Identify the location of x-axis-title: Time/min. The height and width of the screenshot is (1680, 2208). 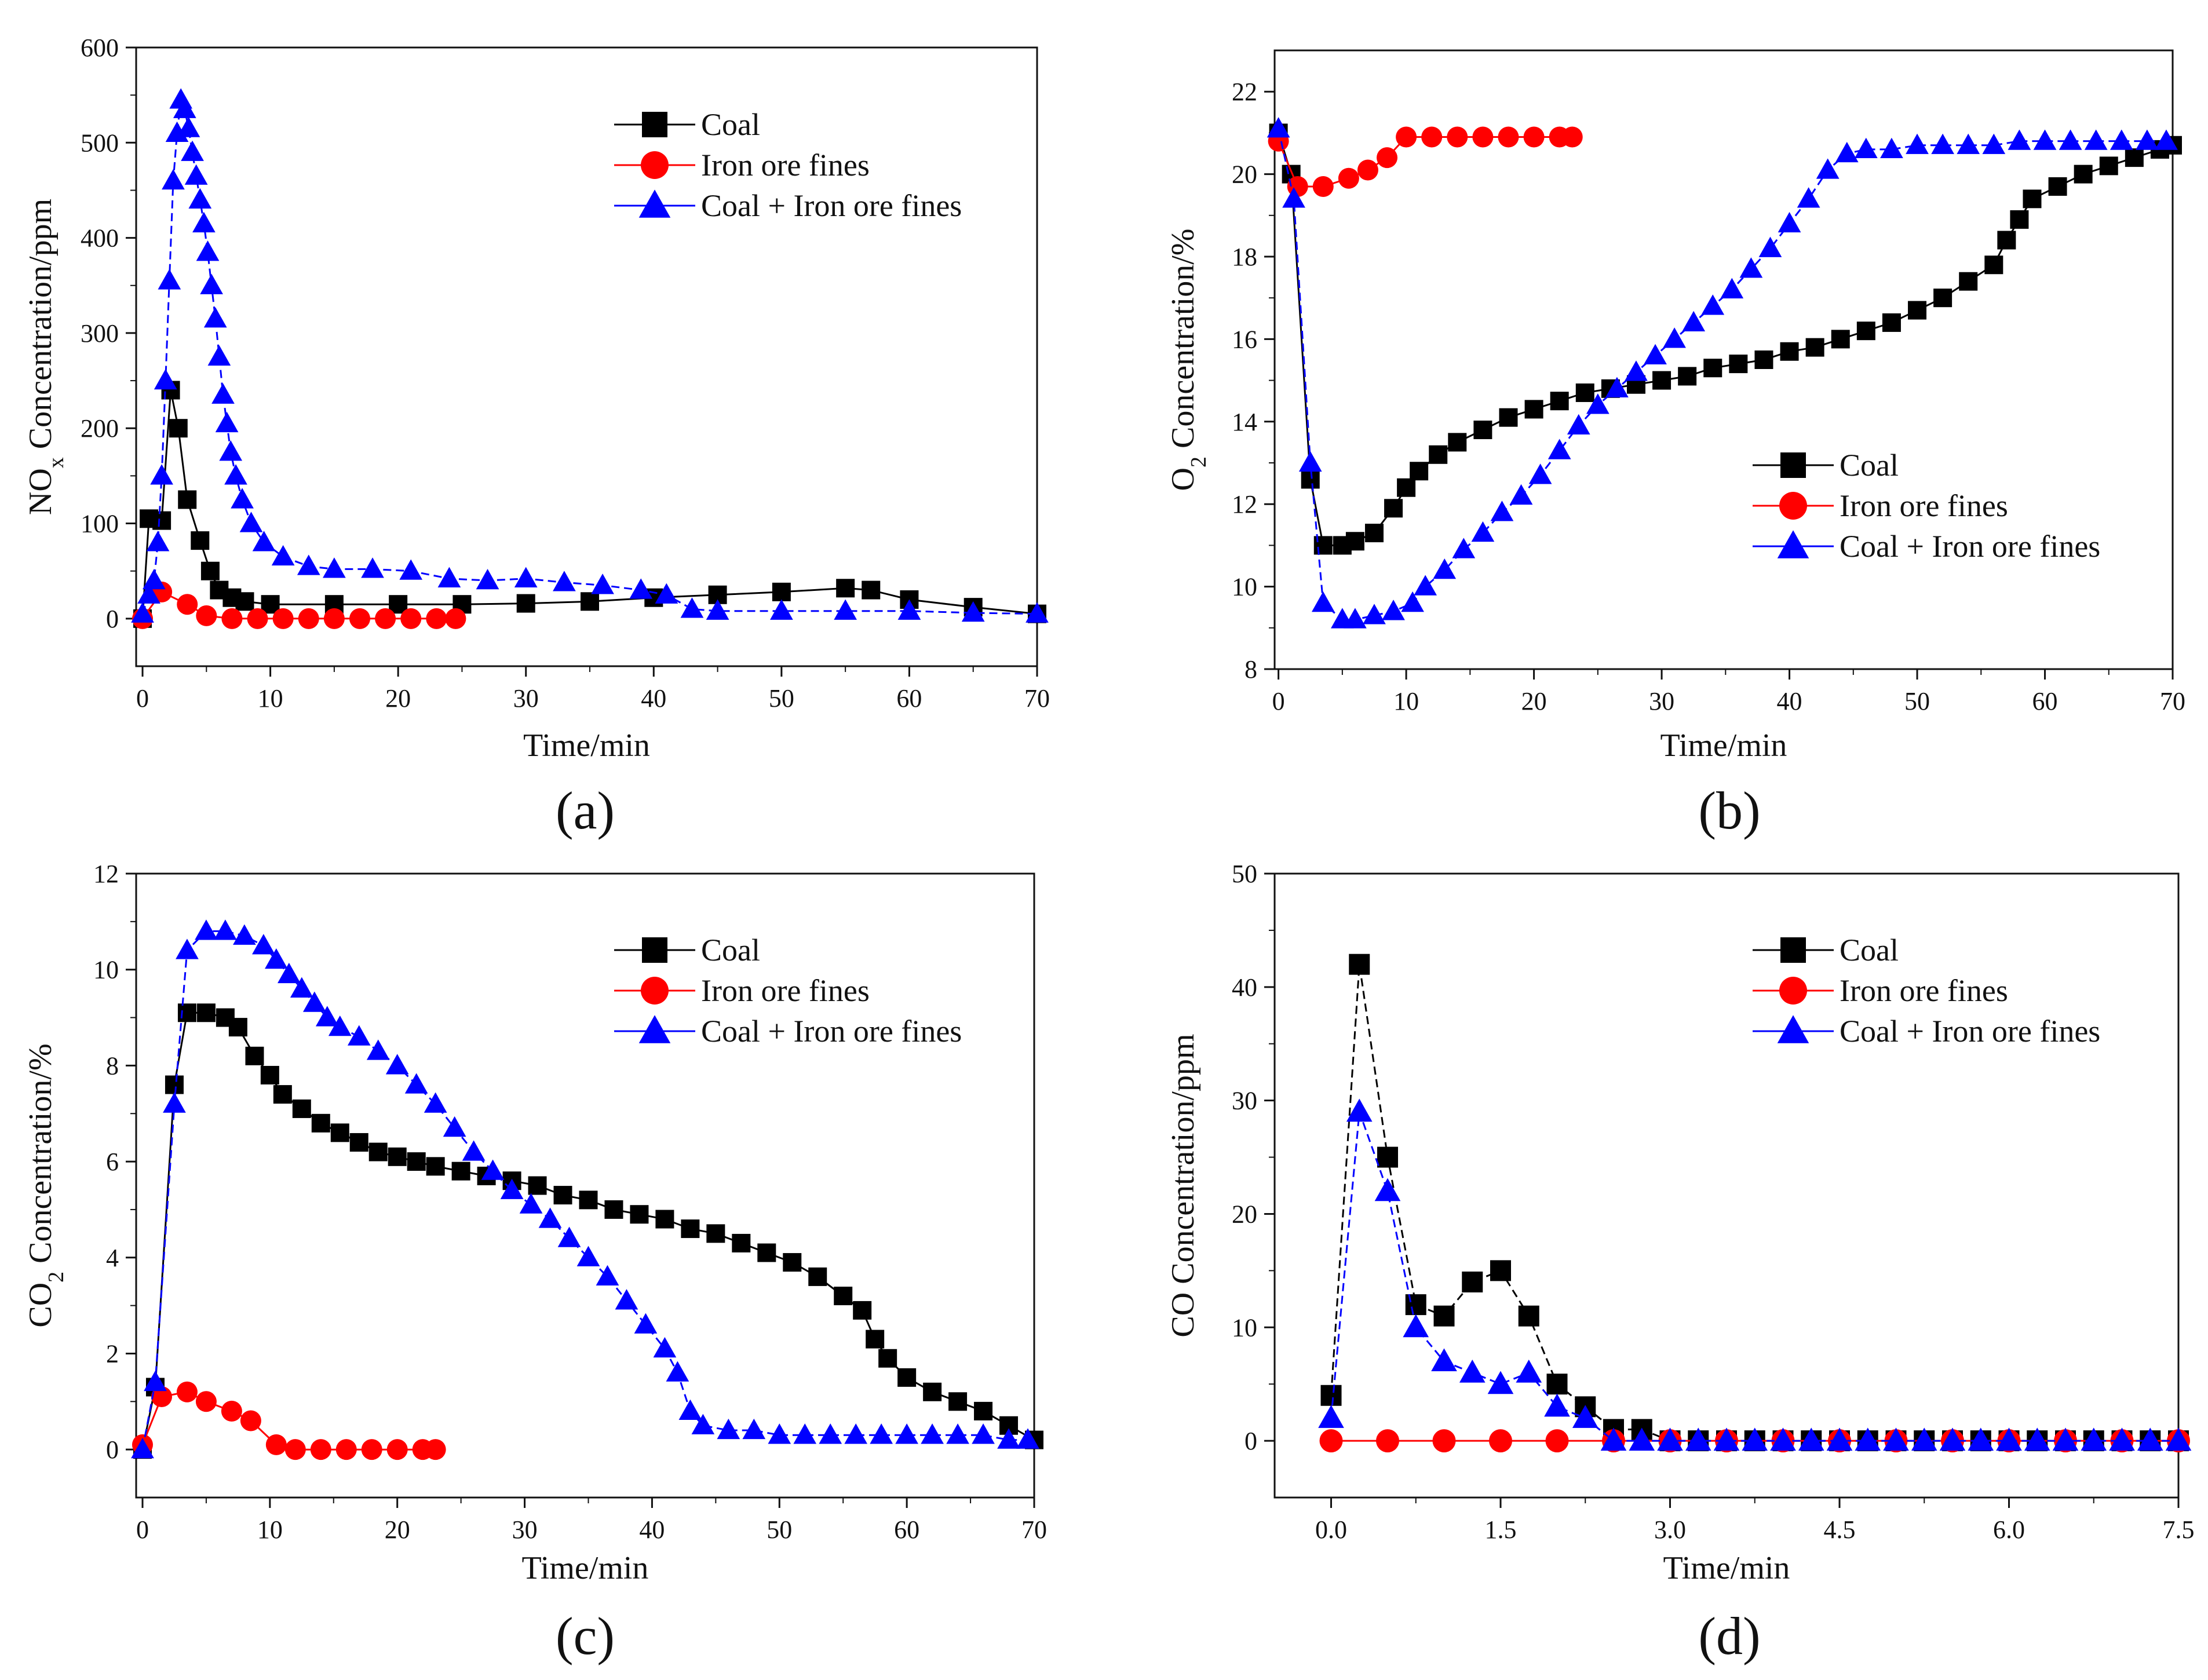
(585, 1568).